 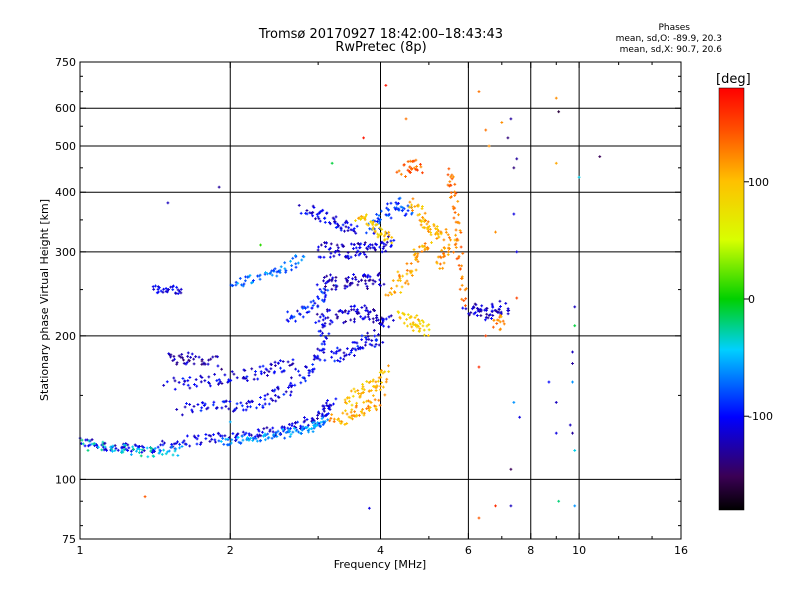 I want to click on colorbar, so click(x=731, y=299).